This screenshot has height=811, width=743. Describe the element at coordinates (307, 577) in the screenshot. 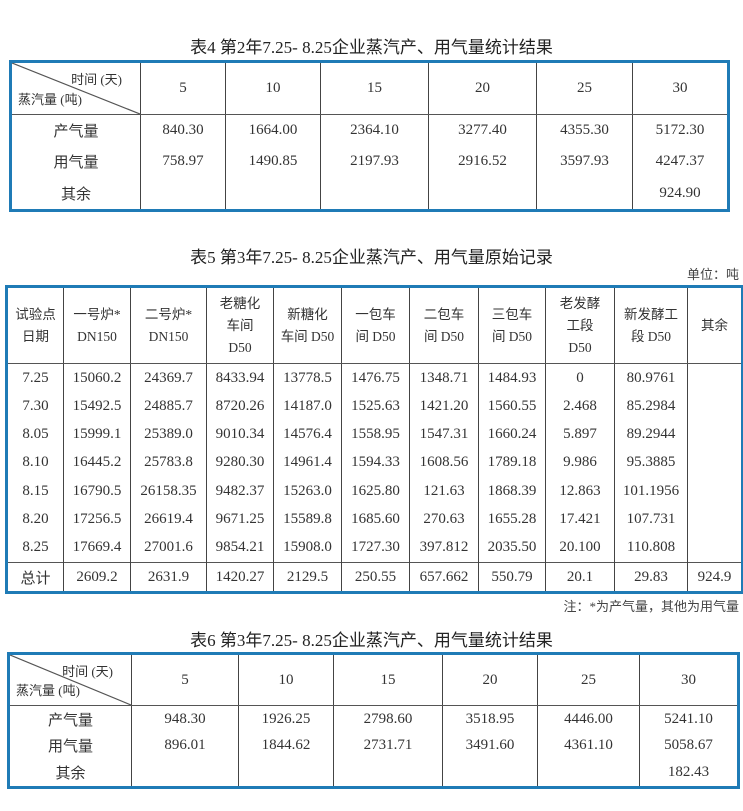

I see `total-cell: 2129.5` at that location.